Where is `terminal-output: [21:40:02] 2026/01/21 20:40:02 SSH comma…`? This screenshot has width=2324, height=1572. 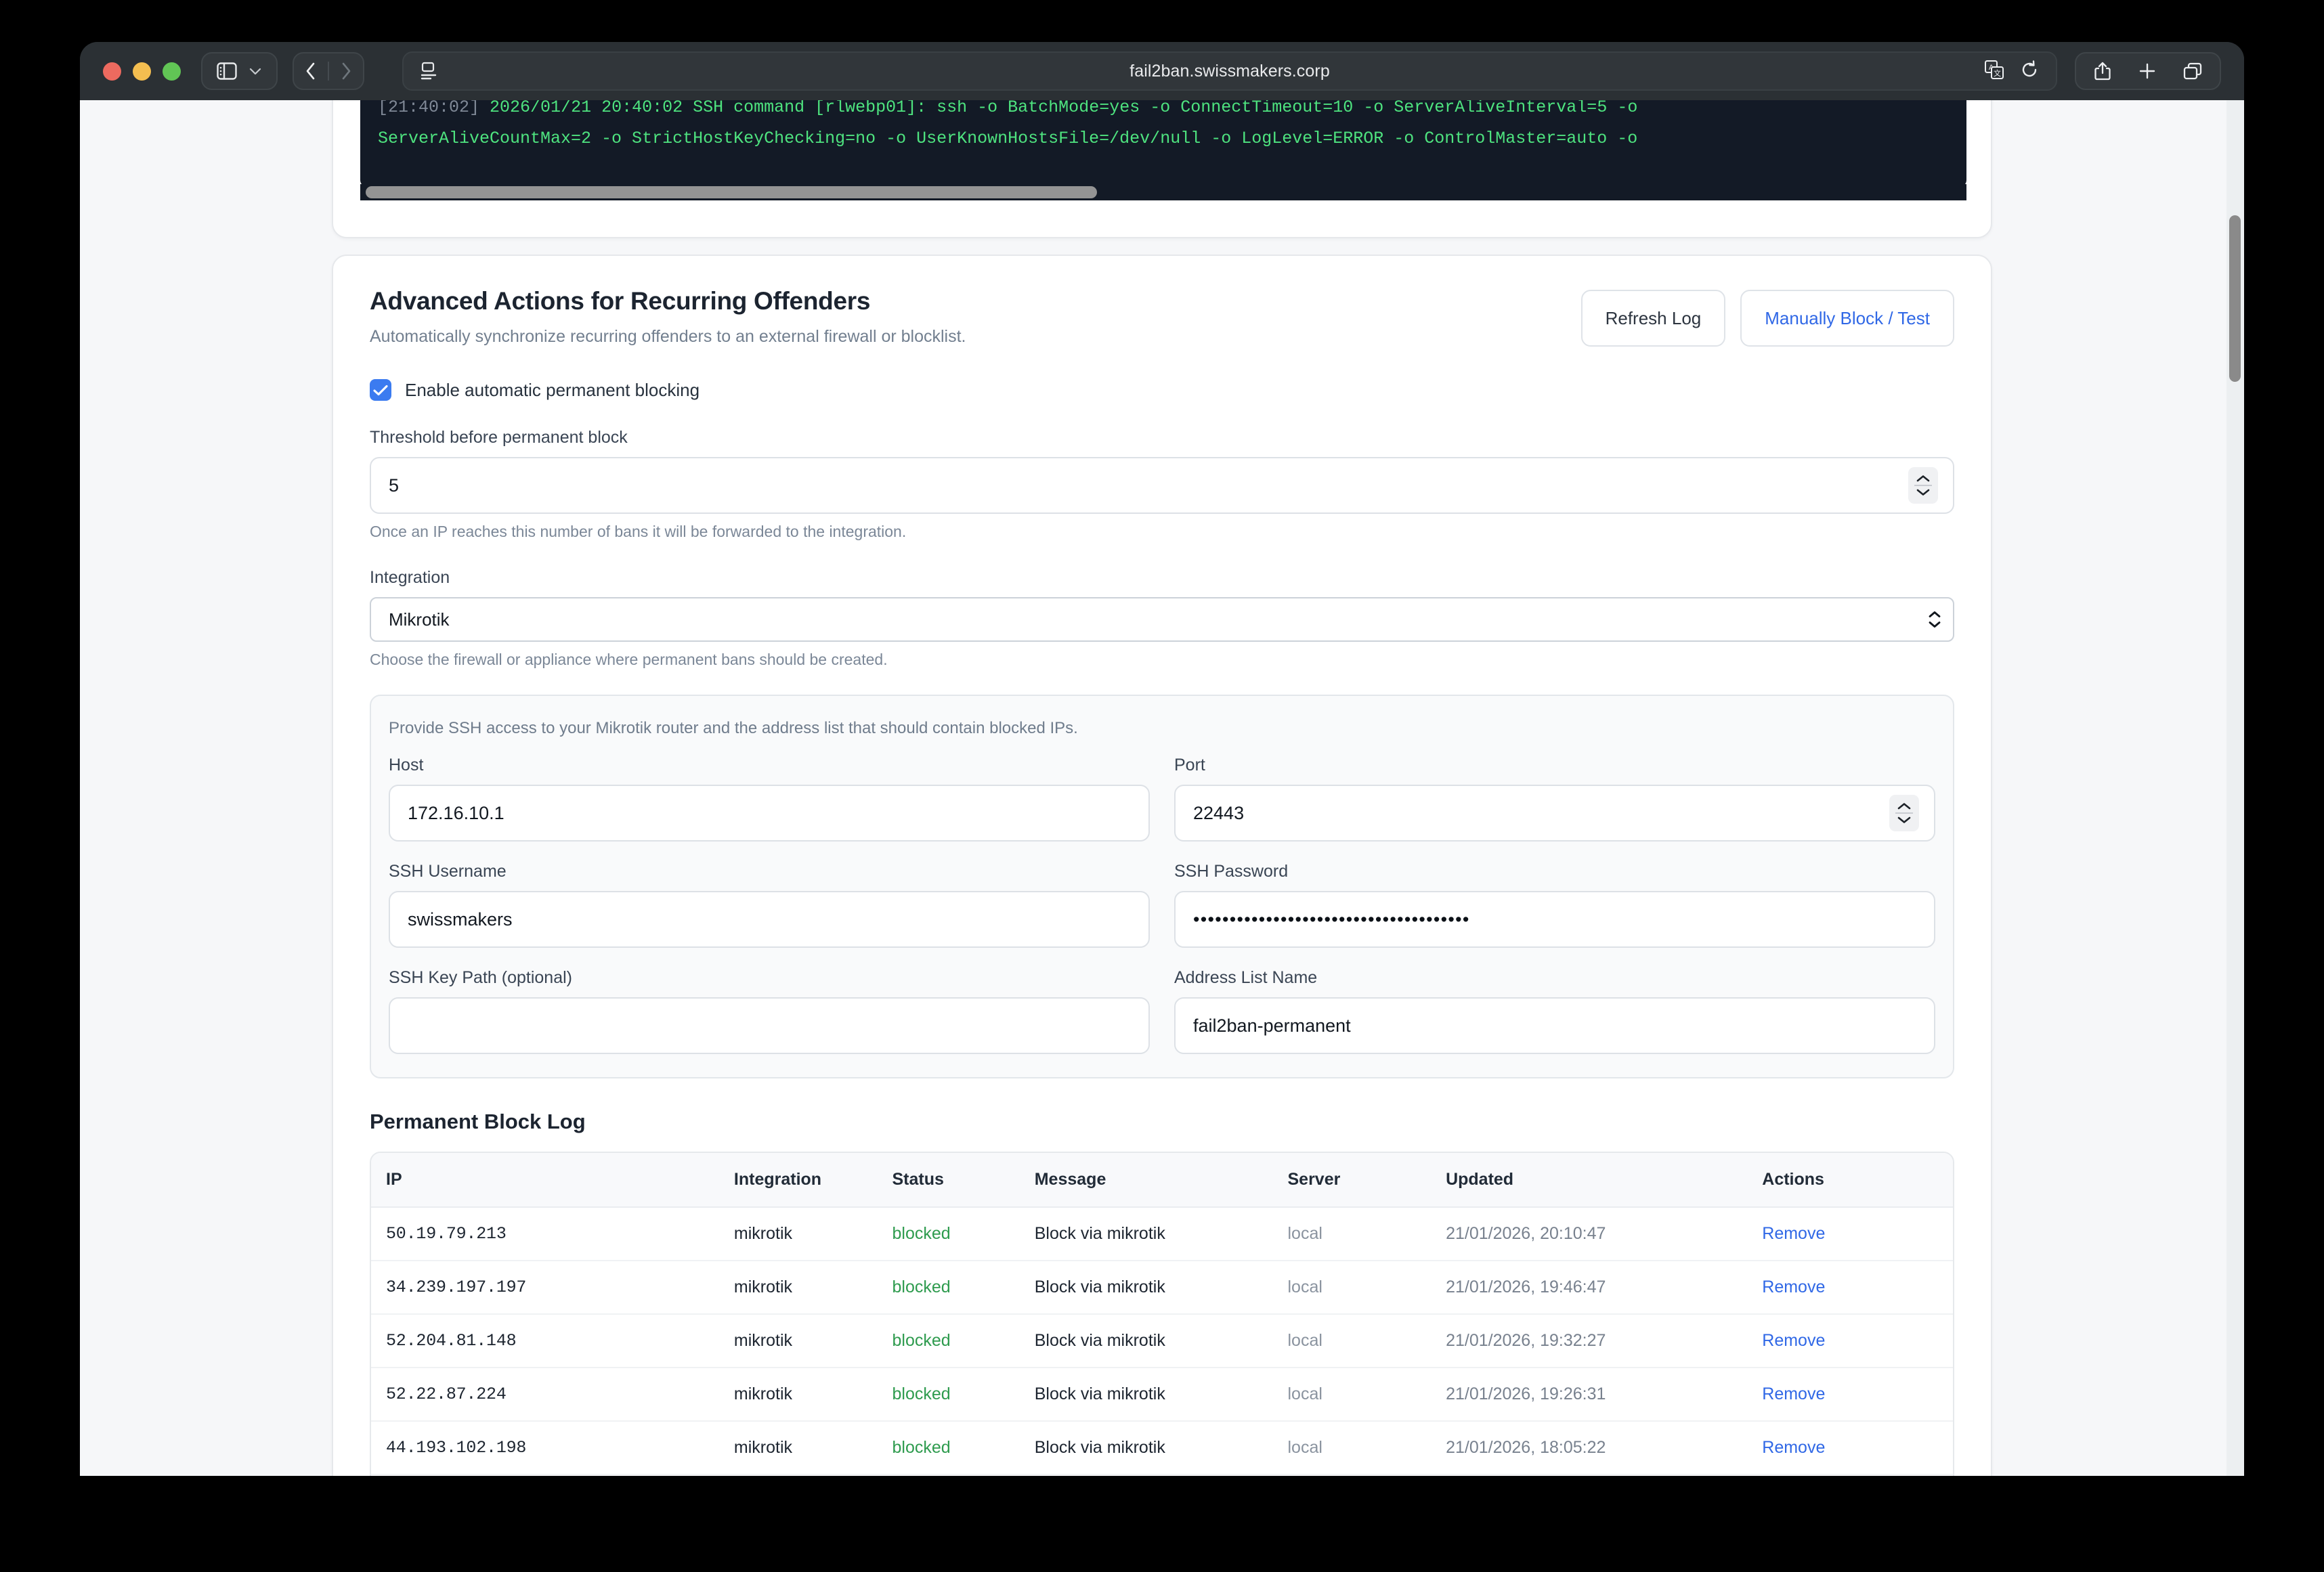
terminal-output: [21:40:02] 2026/01/21 20:40:02 SSH comma… is located at coordinates (1163, 144).